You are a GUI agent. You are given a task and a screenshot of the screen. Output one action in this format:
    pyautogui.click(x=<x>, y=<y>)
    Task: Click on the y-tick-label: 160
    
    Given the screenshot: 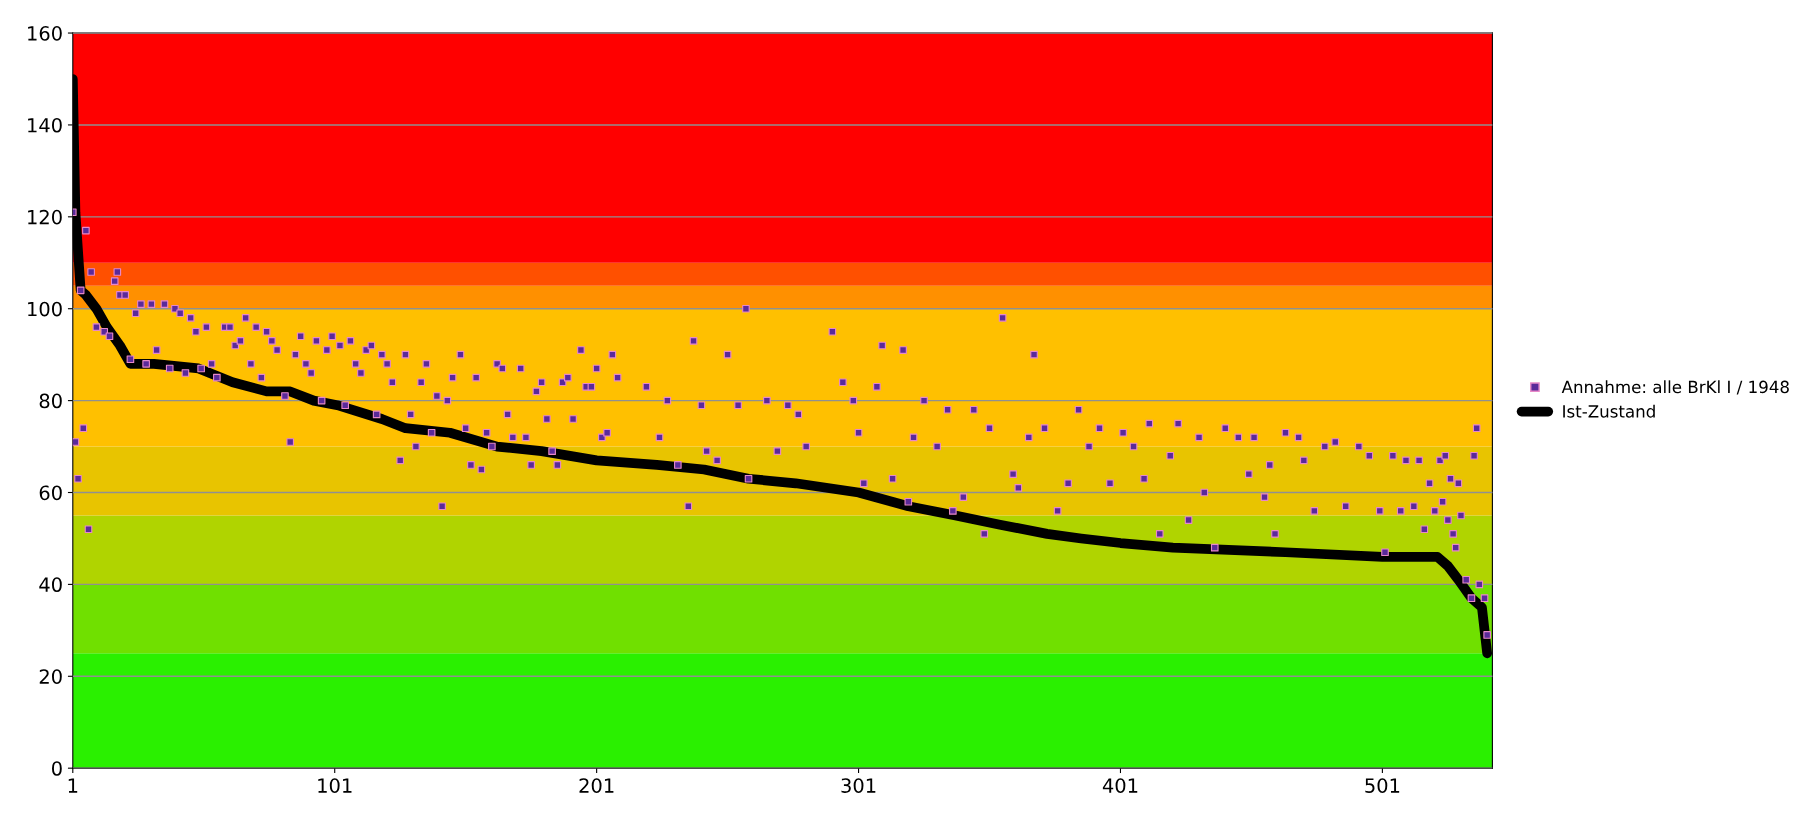 What is the action you would take?
    pyautogui.click(x=45, y=33)
    